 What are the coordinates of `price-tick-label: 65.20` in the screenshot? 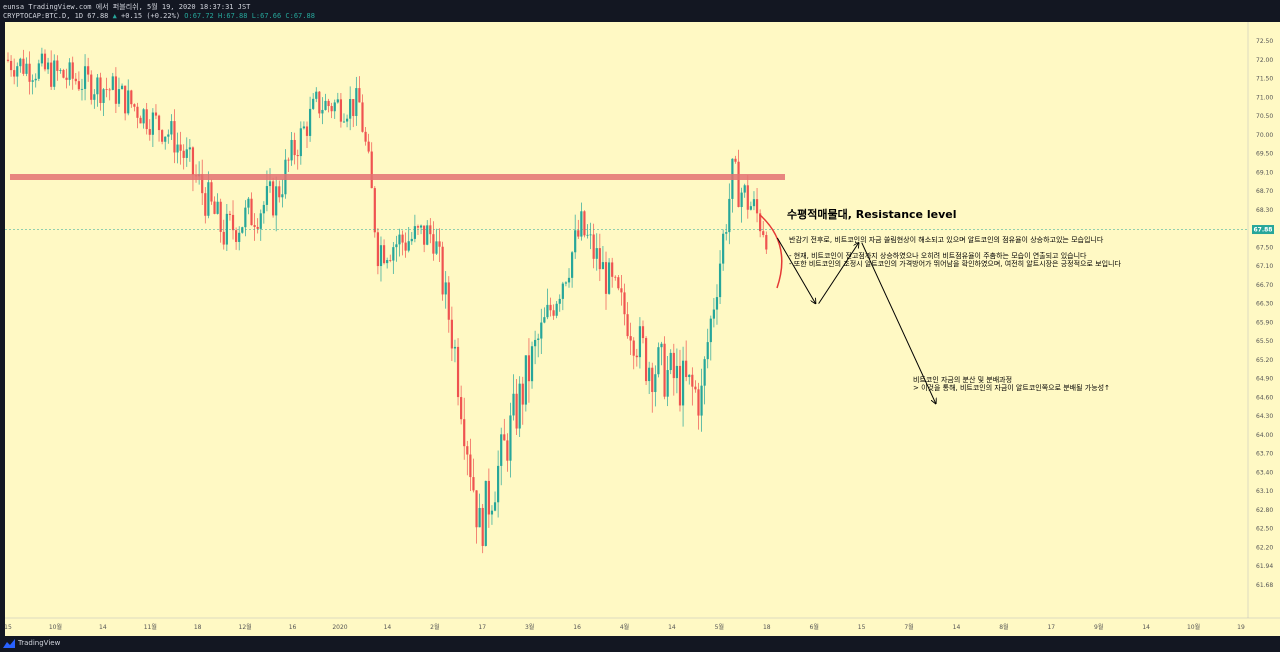 It's located at (1264, 360).